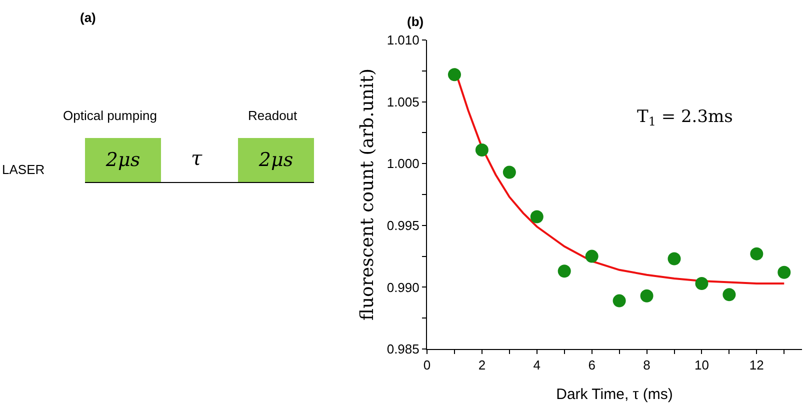 This screenshot has height=403, width=804. What do you see at coordinates (403, 349) in the screenshot?
I see `y-tick-label: 0.985` at bounding box center [403, 349].